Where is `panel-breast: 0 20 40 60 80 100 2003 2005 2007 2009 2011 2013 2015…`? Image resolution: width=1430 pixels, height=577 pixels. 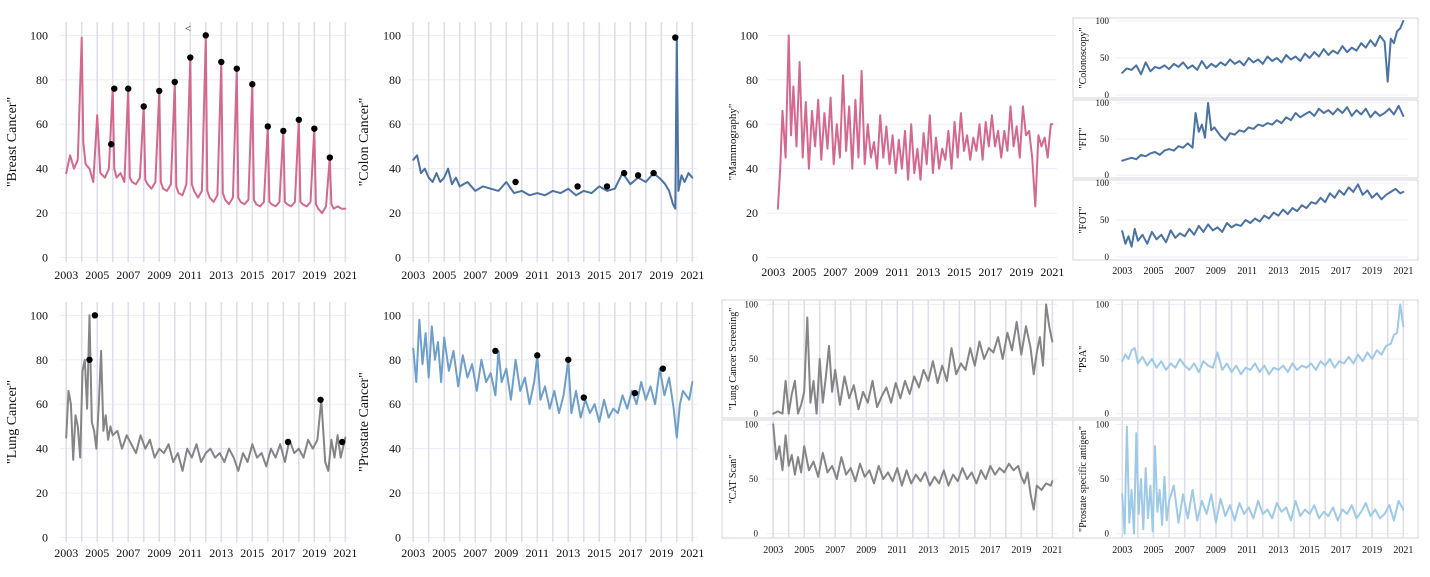
panel-breast: 0 20 40 60 80 100 2003 2005 2007 2009 2011 2013 2015… is located at coordinates (181, 152).